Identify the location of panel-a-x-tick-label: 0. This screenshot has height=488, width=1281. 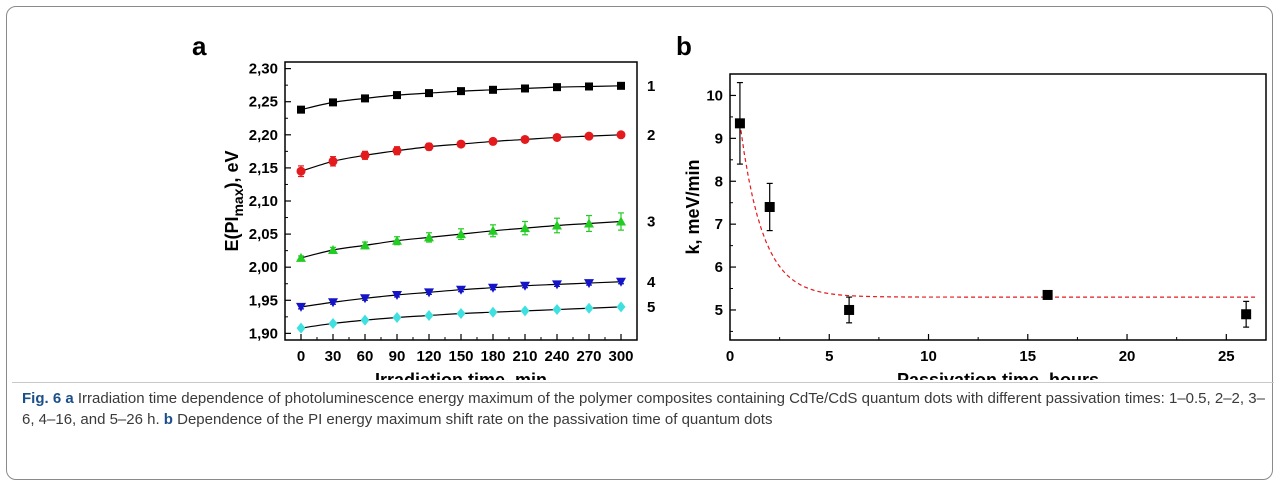
(301, 356).